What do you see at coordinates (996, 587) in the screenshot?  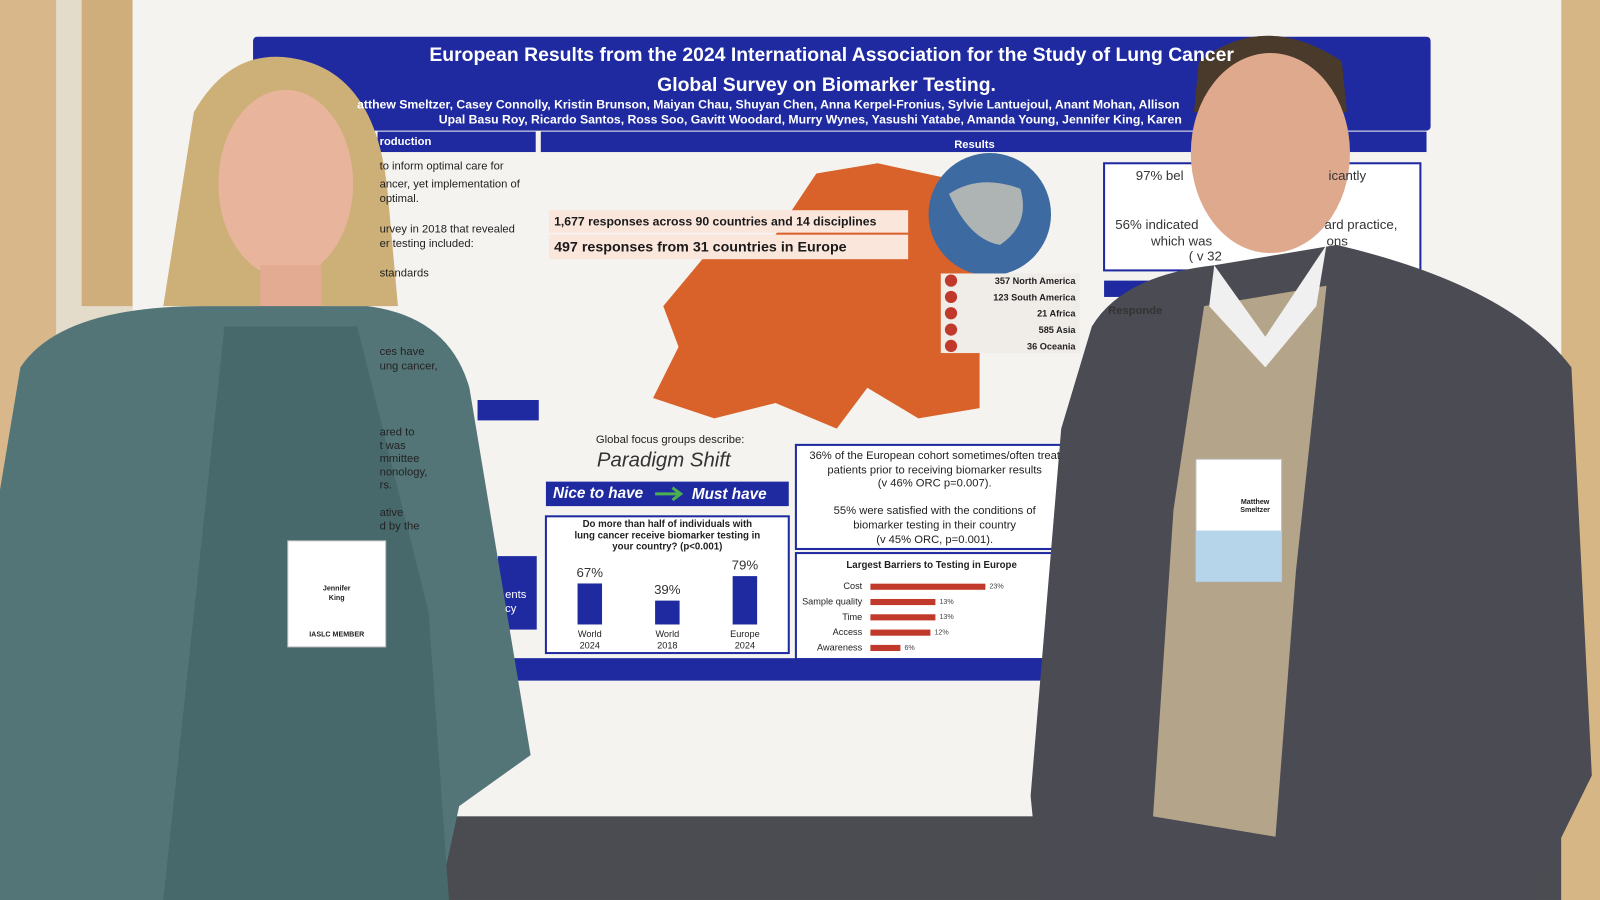 I see `barrier-value: 23%` at bounding box center [996, 587].